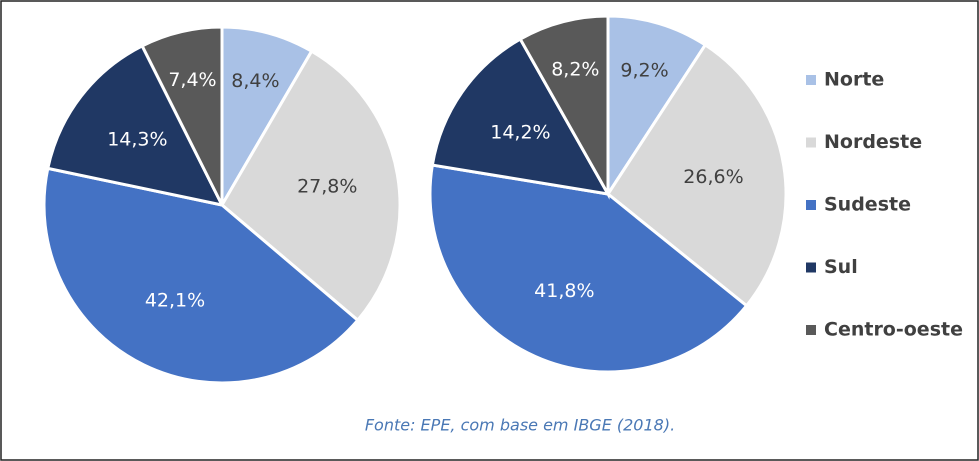  Describe the element at coordinates (564, 291) in the screenshot. I see `data-label: 41,8%` at that location.